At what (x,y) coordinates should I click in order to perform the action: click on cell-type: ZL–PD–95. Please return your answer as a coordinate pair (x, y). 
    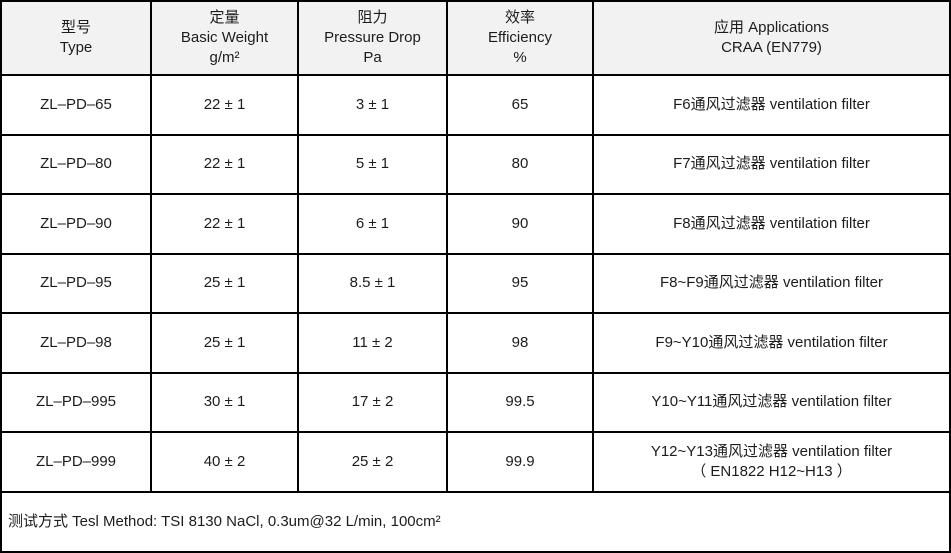
    Looking at the image, I should click on (76, 283).